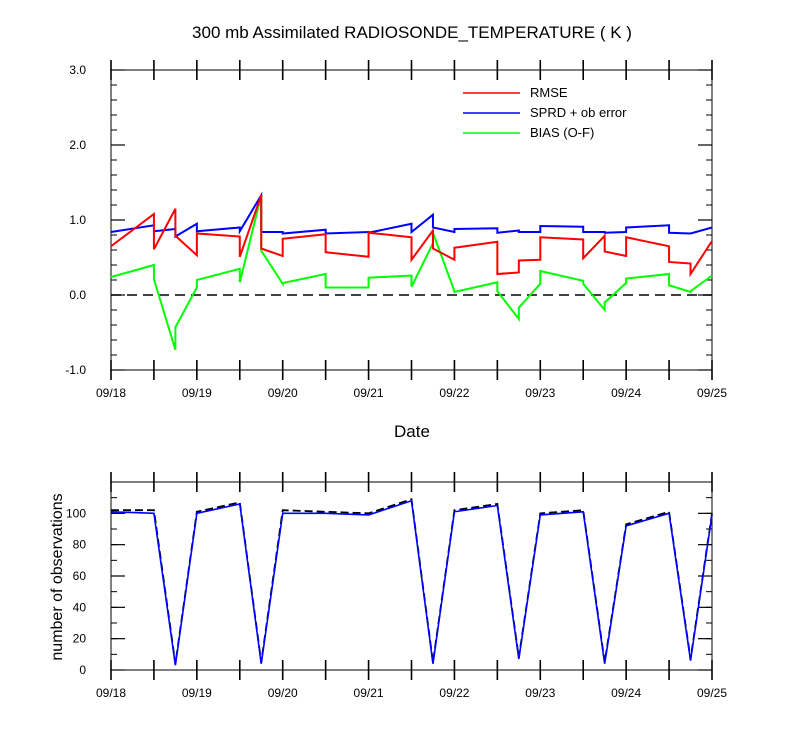 The width and height of the screenshot is (800, 750). Describe the element at coordinates (80, 545) in the screenshot. I see `y-tick-label: 80` at that location.